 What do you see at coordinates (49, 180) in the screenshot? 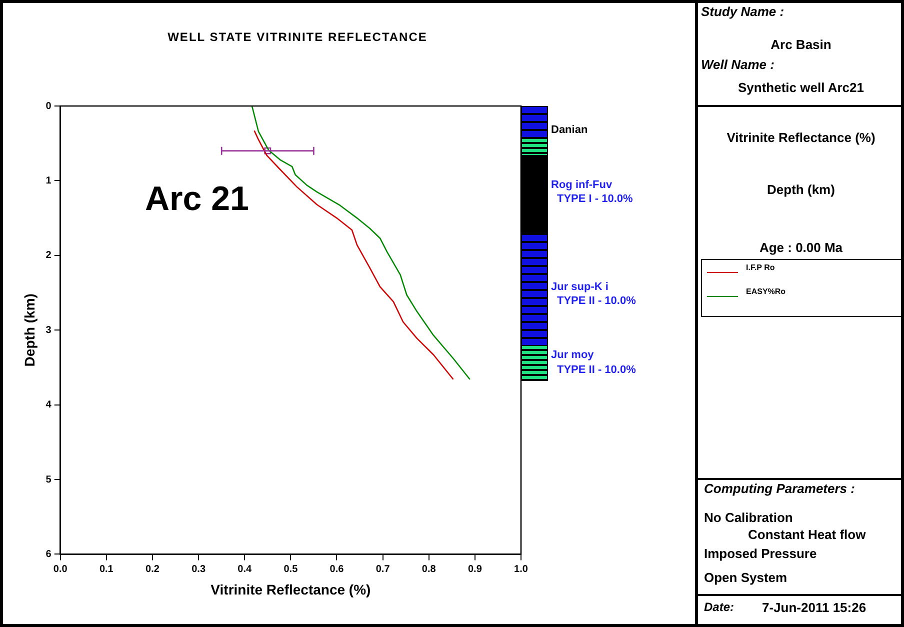
I see `y-tick-label: 1` at bounding box center [49, 180].